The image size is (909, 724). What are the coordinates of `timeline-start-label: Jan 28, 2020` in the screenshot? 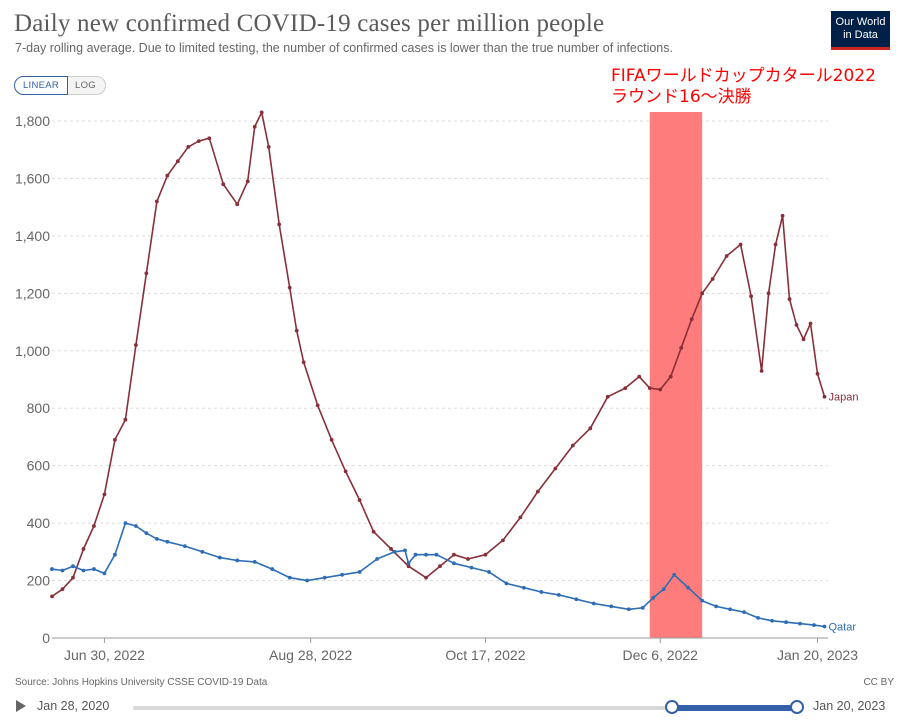 It's located at (73, 706).